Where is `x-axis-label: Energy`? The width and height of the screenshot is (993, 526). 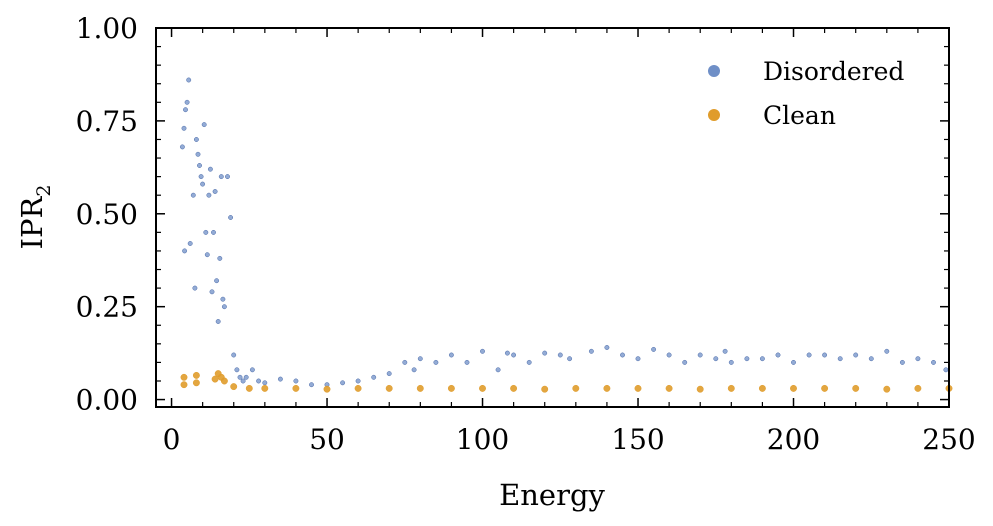 x-axis-label: Energy is located at coordinates (552, 495).